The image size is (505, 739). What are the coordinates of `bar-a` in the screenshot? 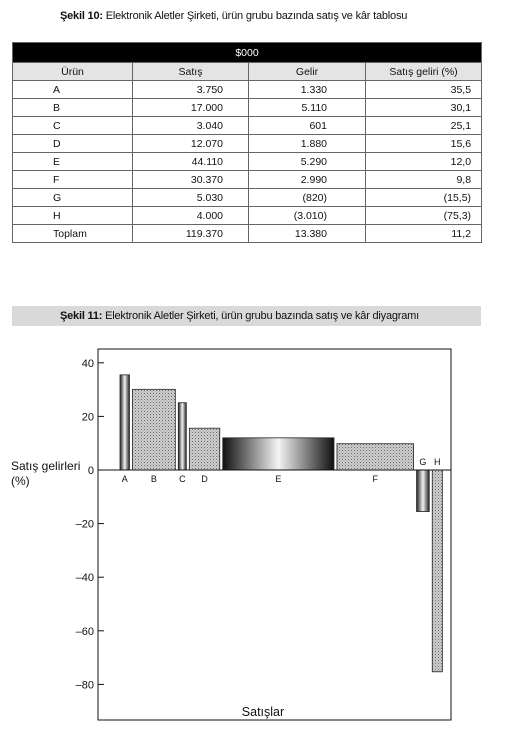 It's located at (124, 422).